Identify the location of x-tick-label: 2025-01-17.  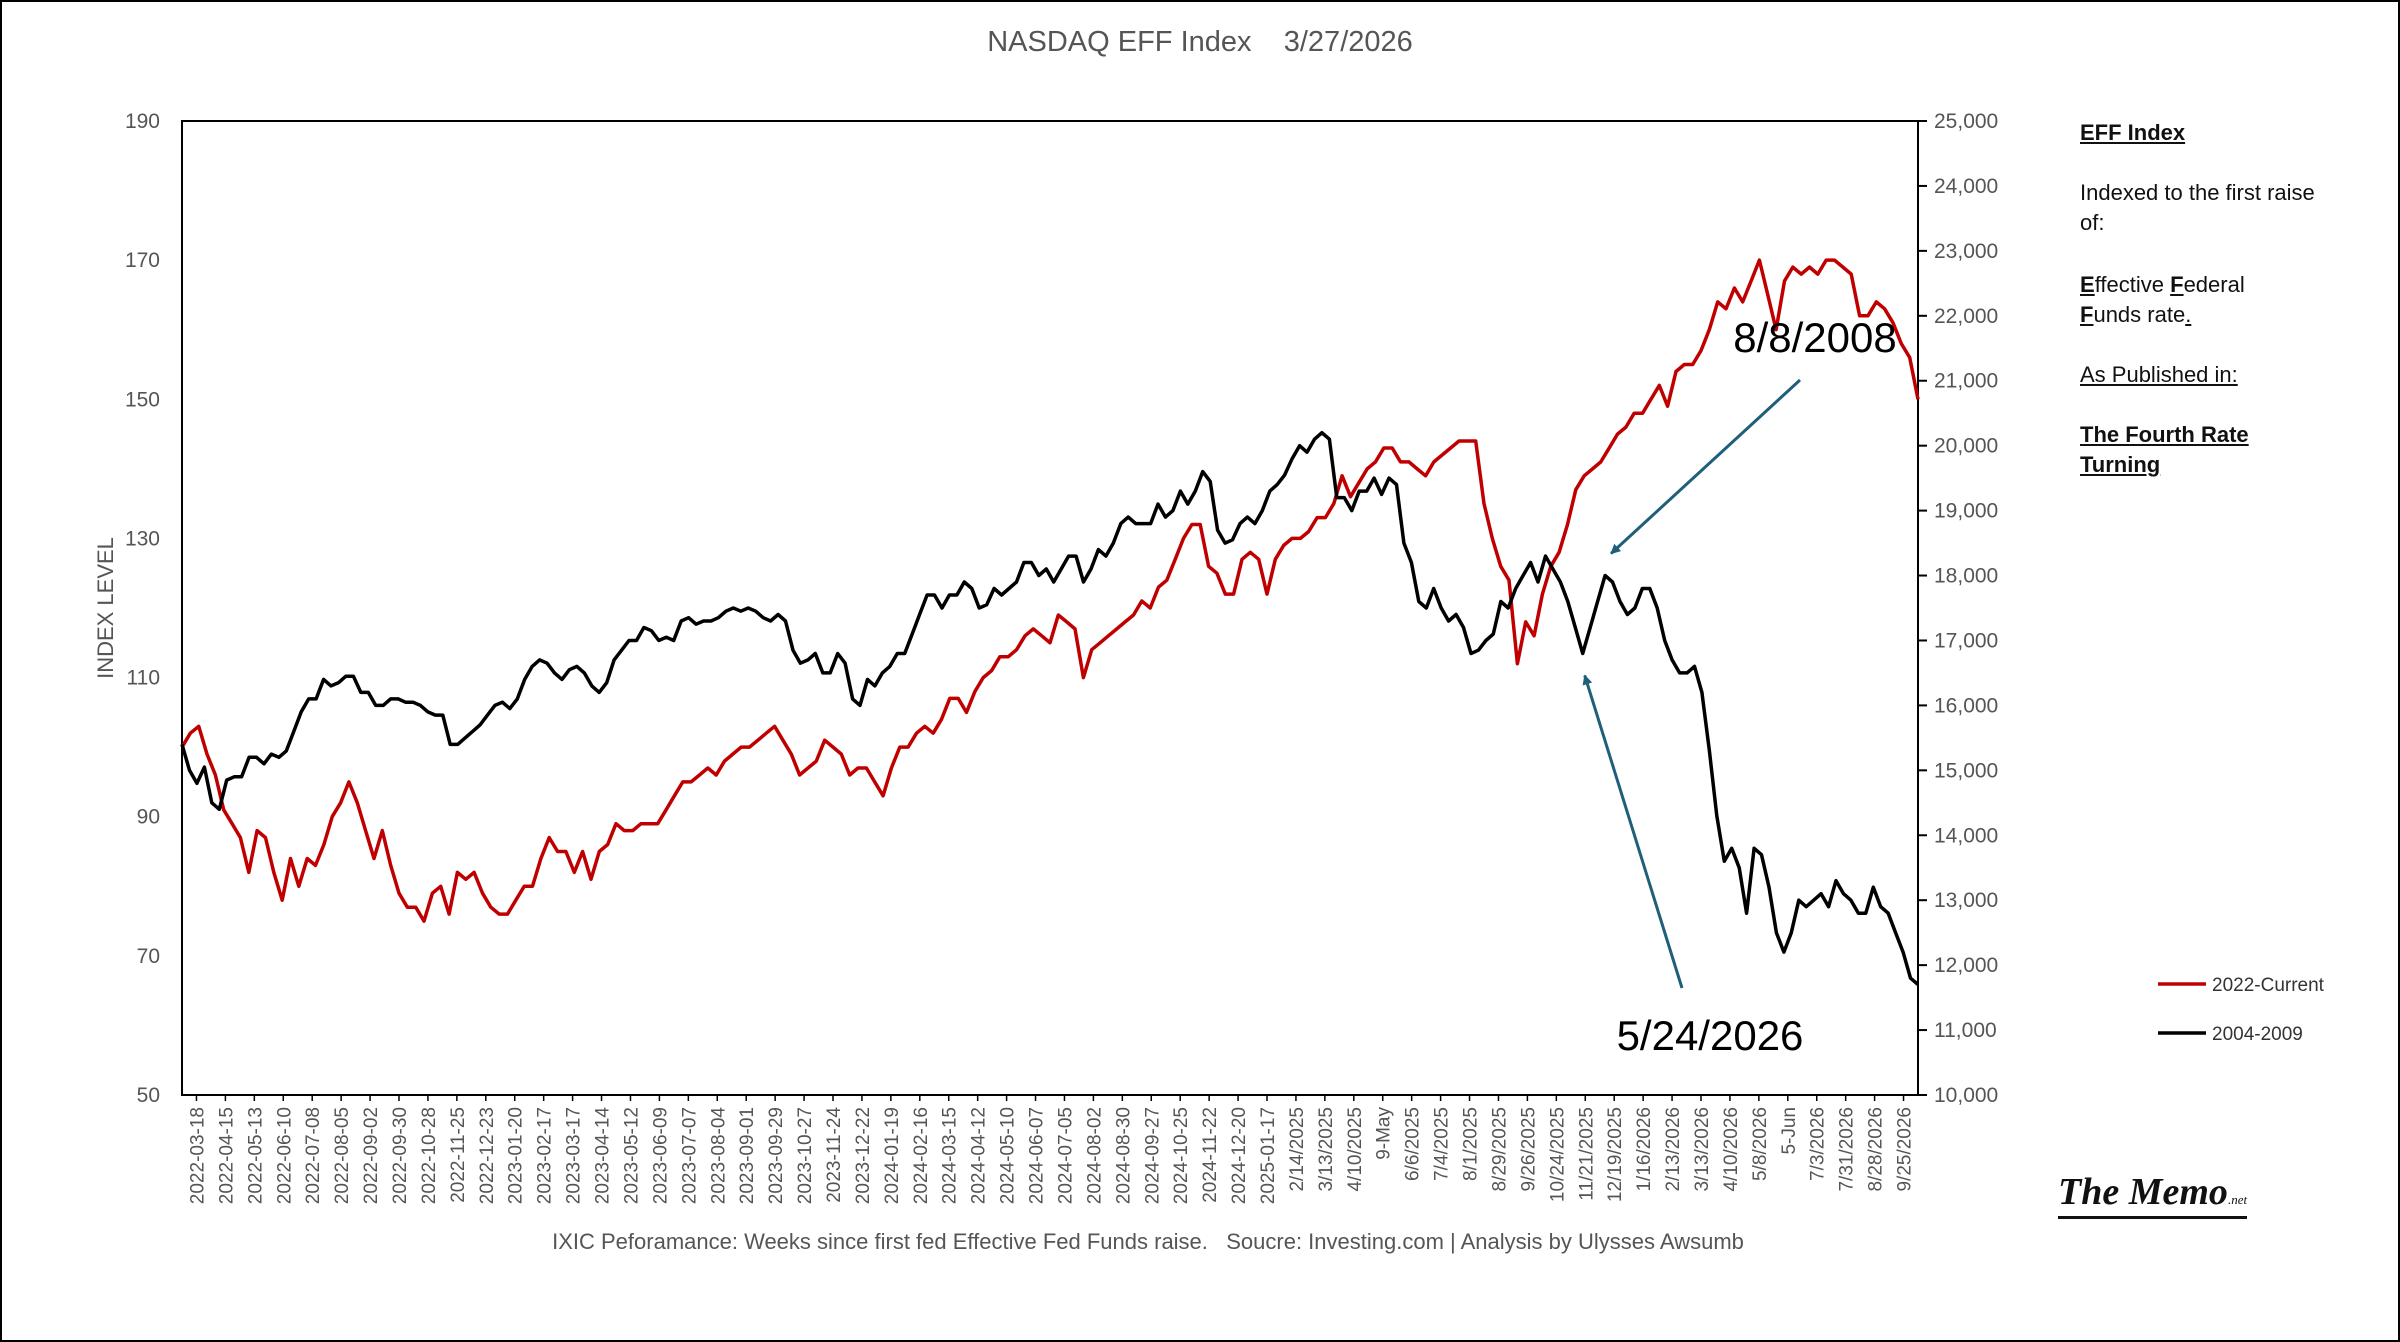
(1268, 1155).